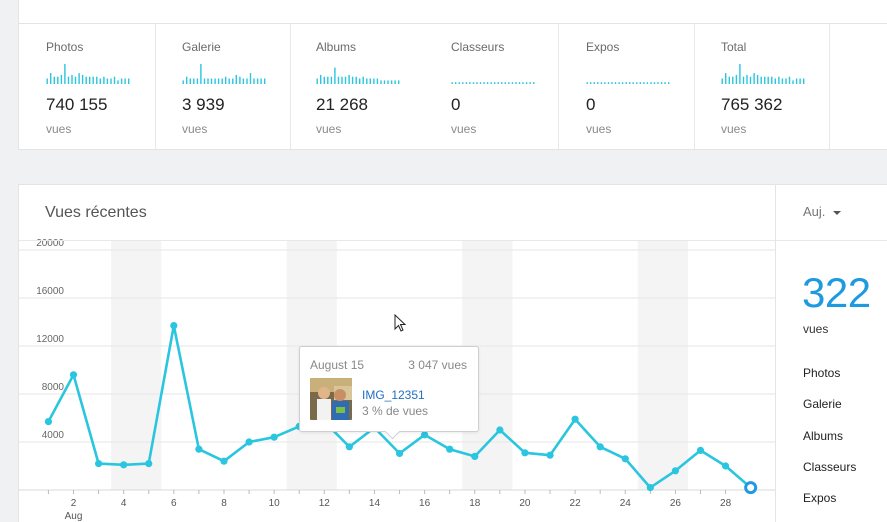 This screenshot has height=522, width=887. I want to click on summary-item-classeurs: Classeurs, so click(830, 467).